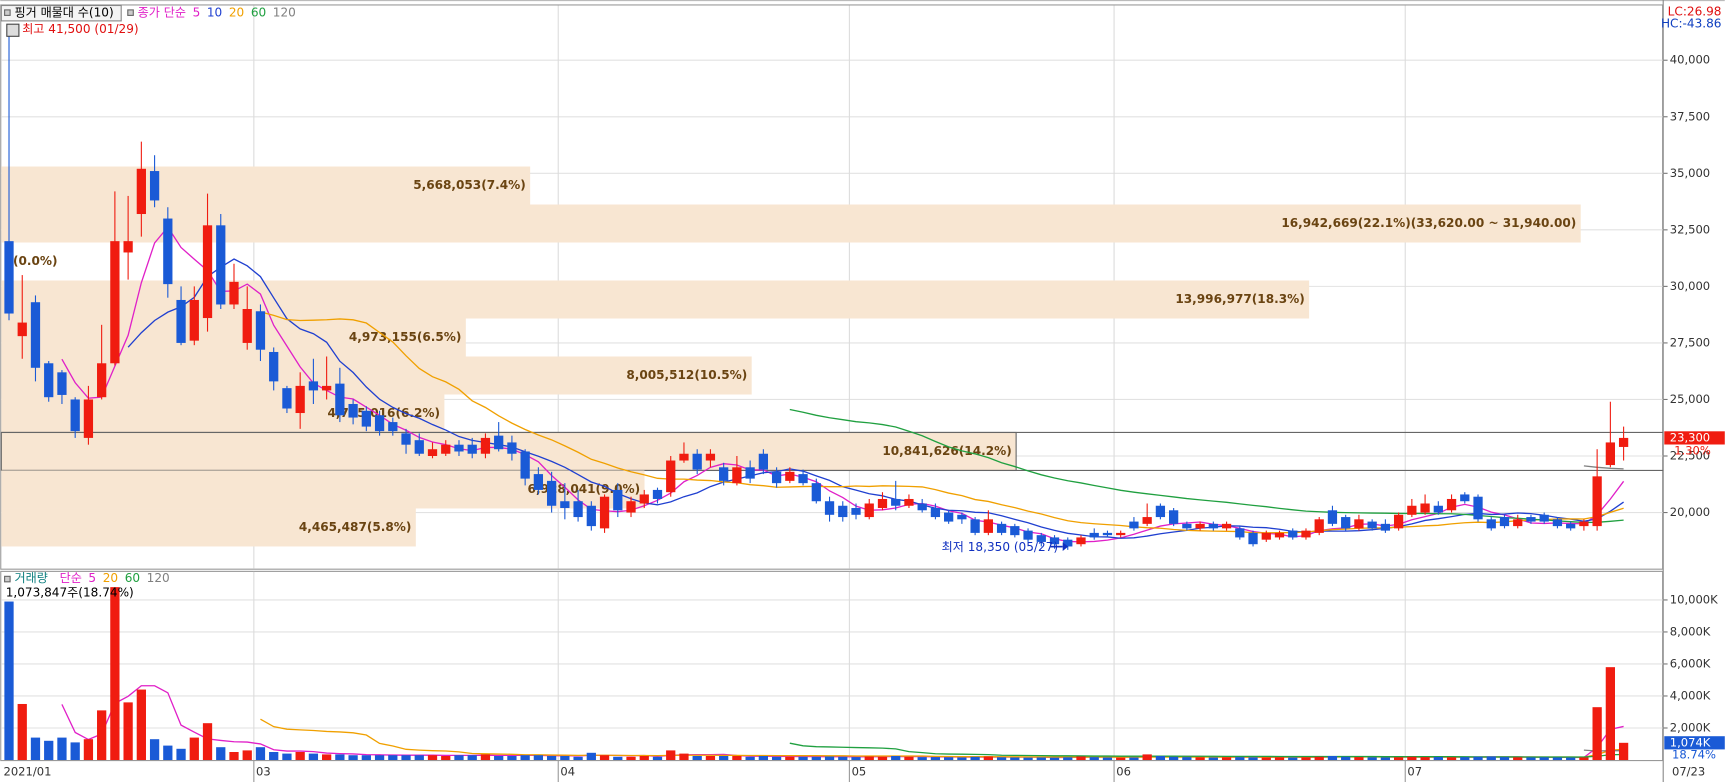 Image resolution: width=1725 pixels, height=782 pixels. I want to click on chart-title: 핑거 매물대 수(10), so click(64, 13).